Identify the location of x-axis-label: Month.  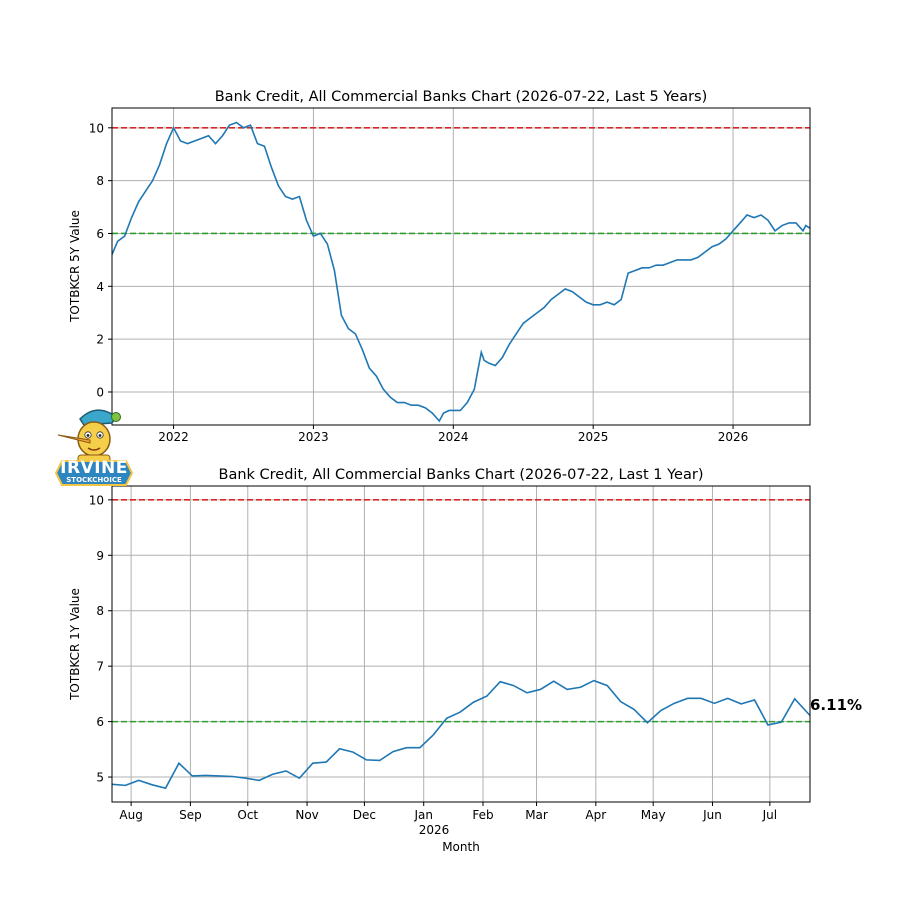
(461, 847).